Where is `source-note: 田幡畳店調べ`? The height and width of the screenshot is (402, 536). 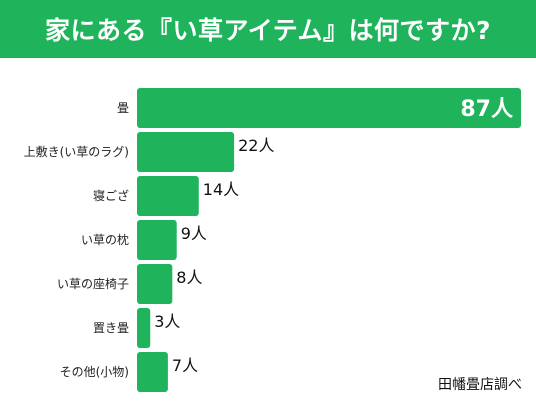 source-note: 田幡畳店調べ is located at coordinates (480, 385).